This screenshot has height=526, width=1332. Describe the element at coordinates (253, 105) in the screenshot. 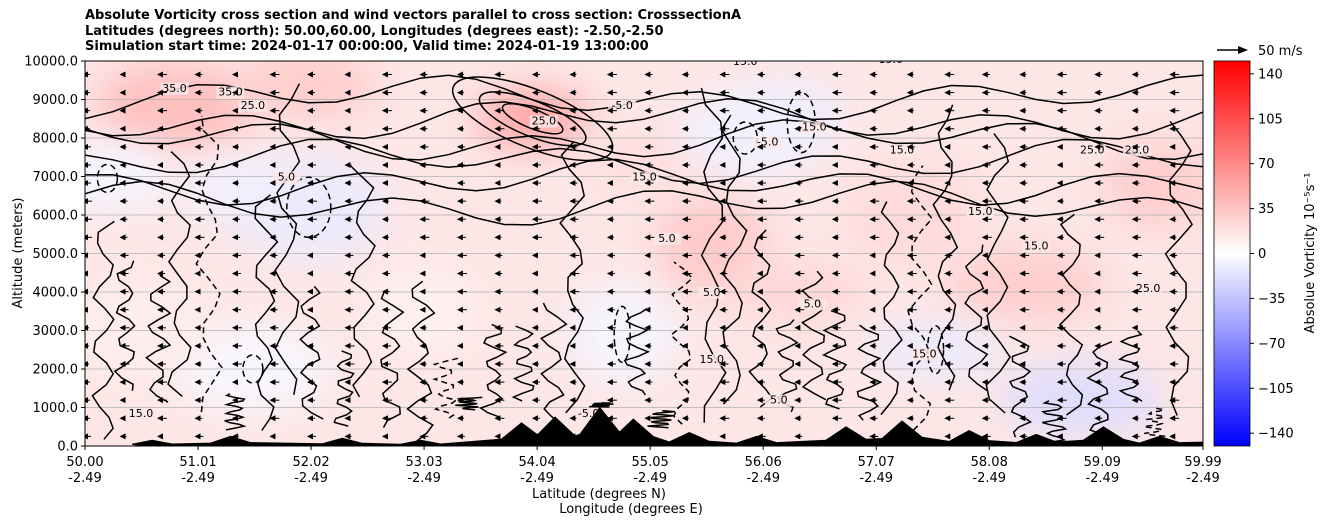

I see `contour-label: 25.0` at that location.